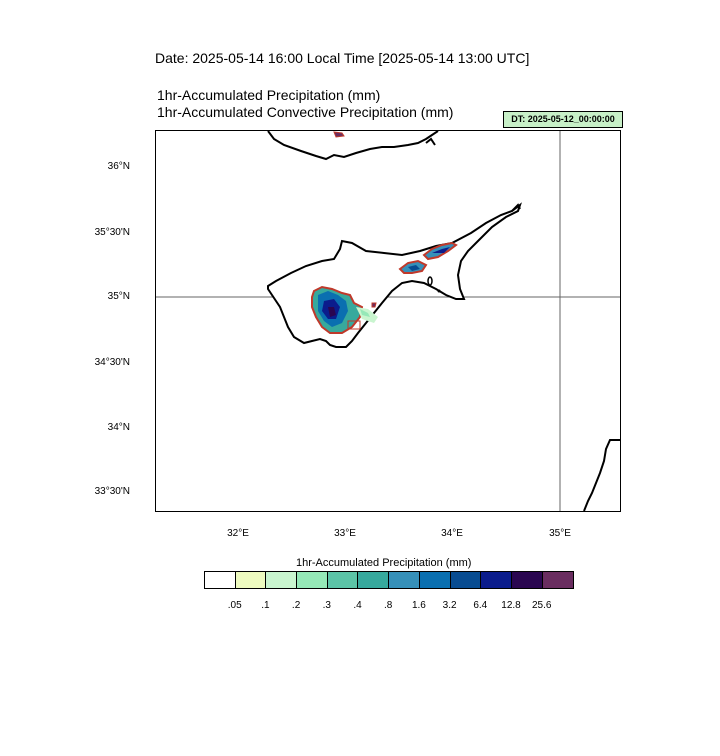  What do you see at coordinates (118, 296) in the screenshot?
I see `lat-label: 35°N` at bounding box center [118, 296].